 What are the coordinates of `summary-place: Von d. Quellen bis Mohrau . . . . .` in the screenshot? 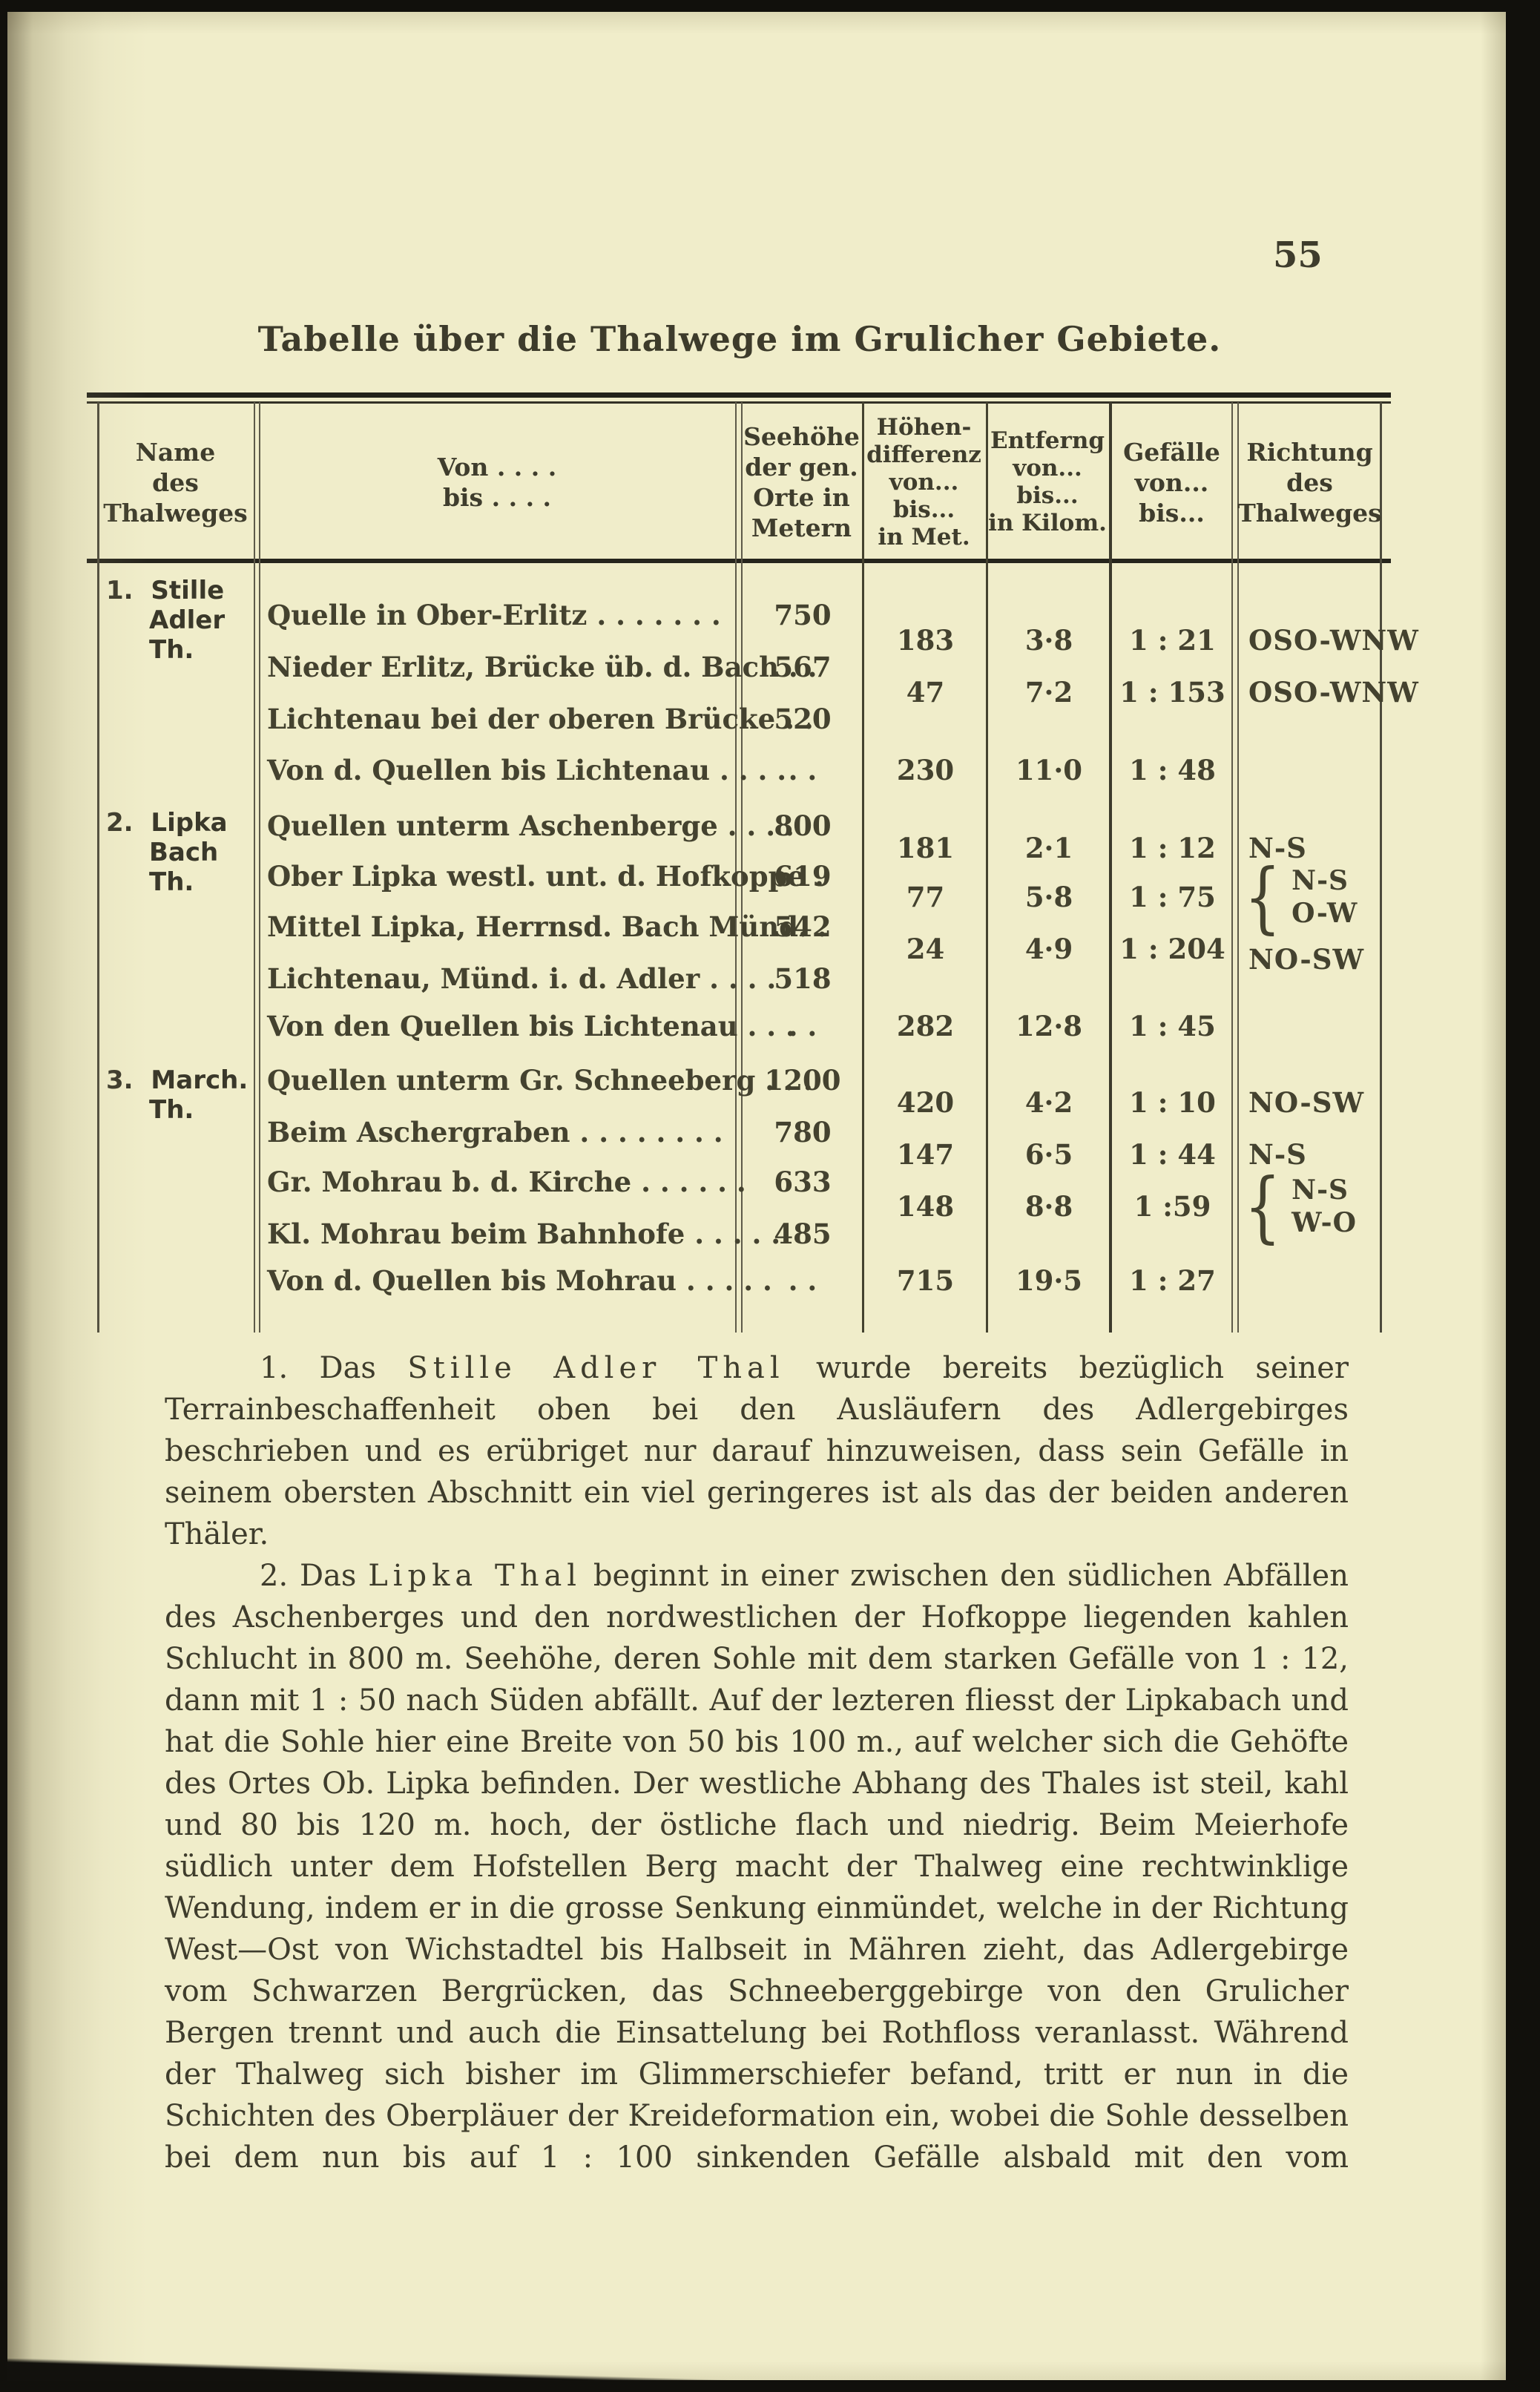 It's located at (519, 1280).